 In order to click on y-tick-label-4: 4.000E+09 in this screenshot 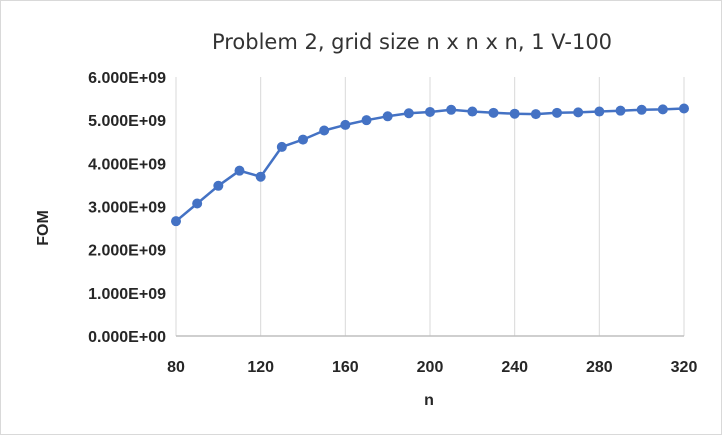, I will do `click(127, 164)`.